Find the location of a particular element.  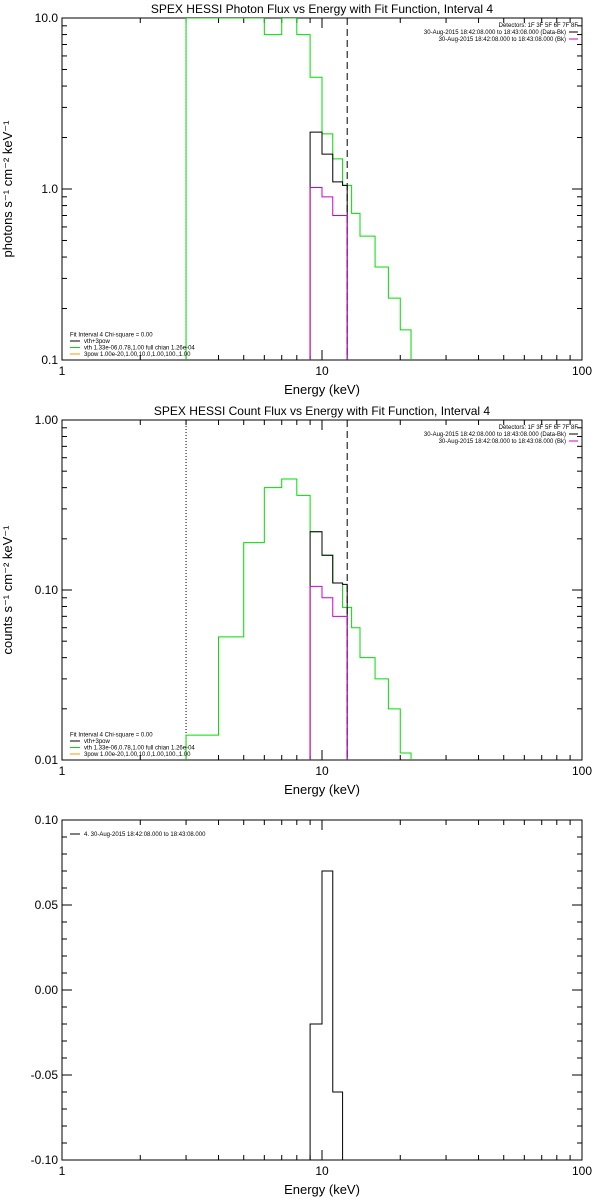

y-tick-label: -0.05 is located at coordinates (45, 1075).